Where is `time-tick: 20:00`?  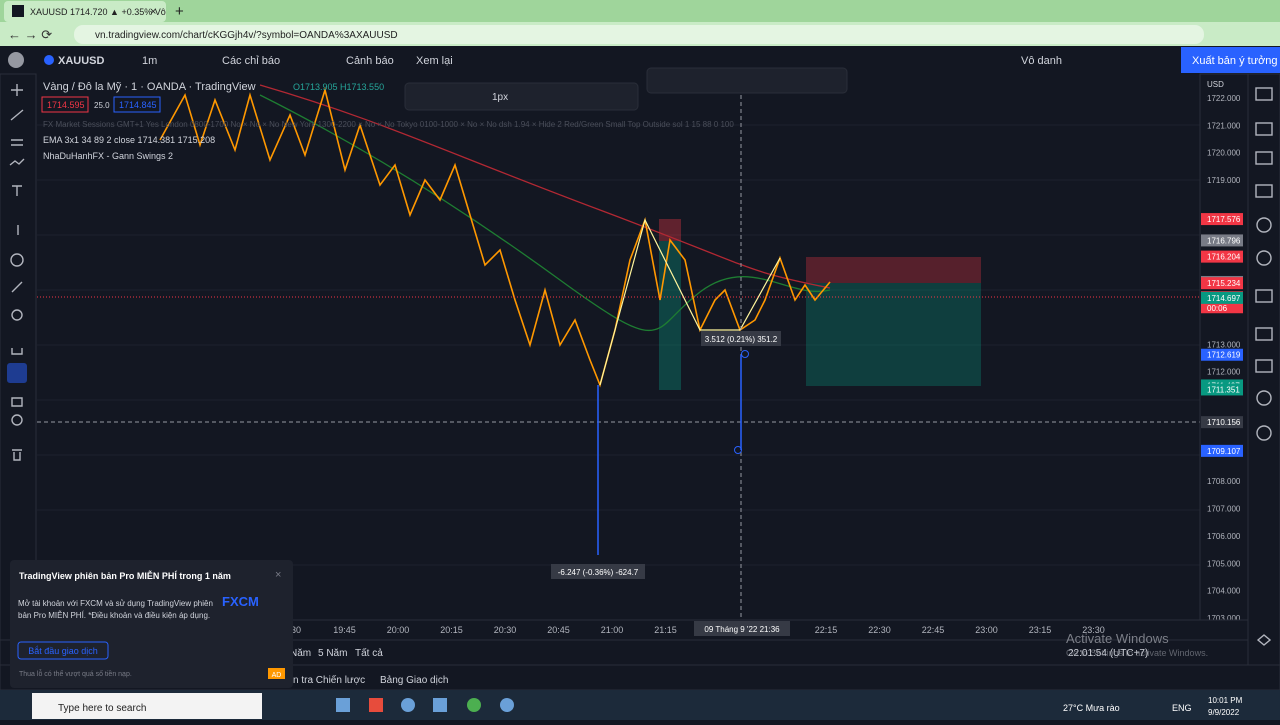
time-tick: 20:00 is located at coordinates (398, 630).